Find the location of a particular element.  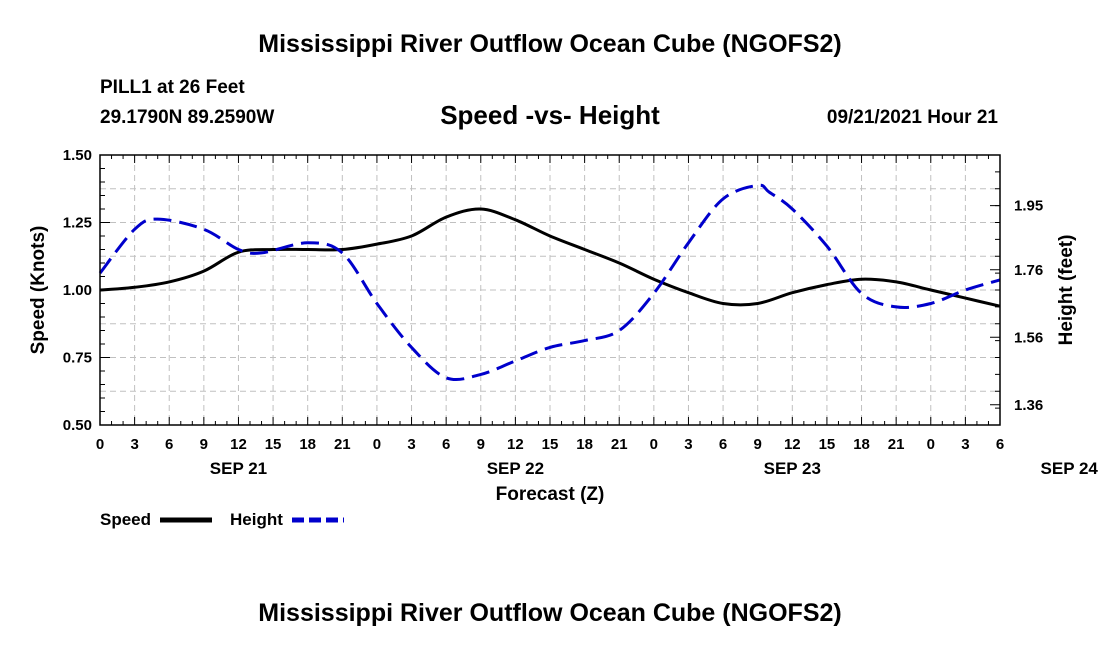

y2-tick-label: 1.56 is located at coordinates (1028, 337).